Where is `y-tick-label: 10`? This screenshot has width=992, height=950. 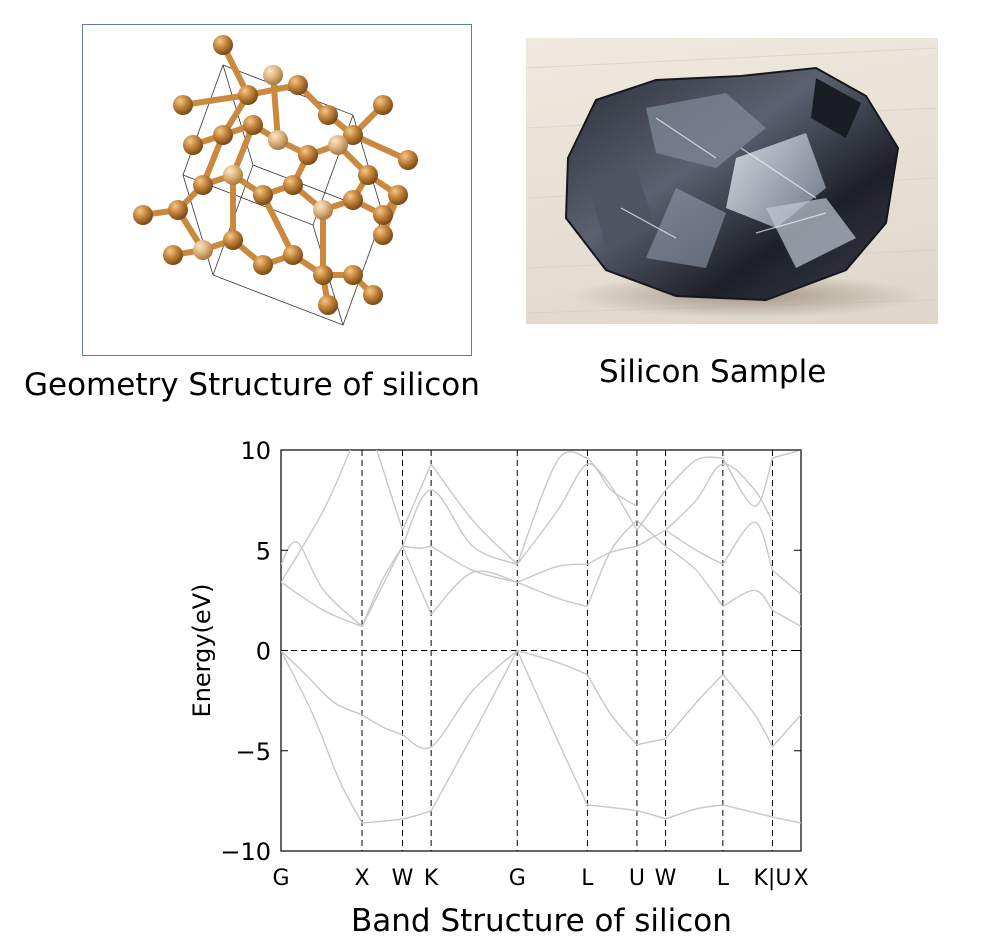
y-tick-label: 10 is located at coordinates (255, 451).